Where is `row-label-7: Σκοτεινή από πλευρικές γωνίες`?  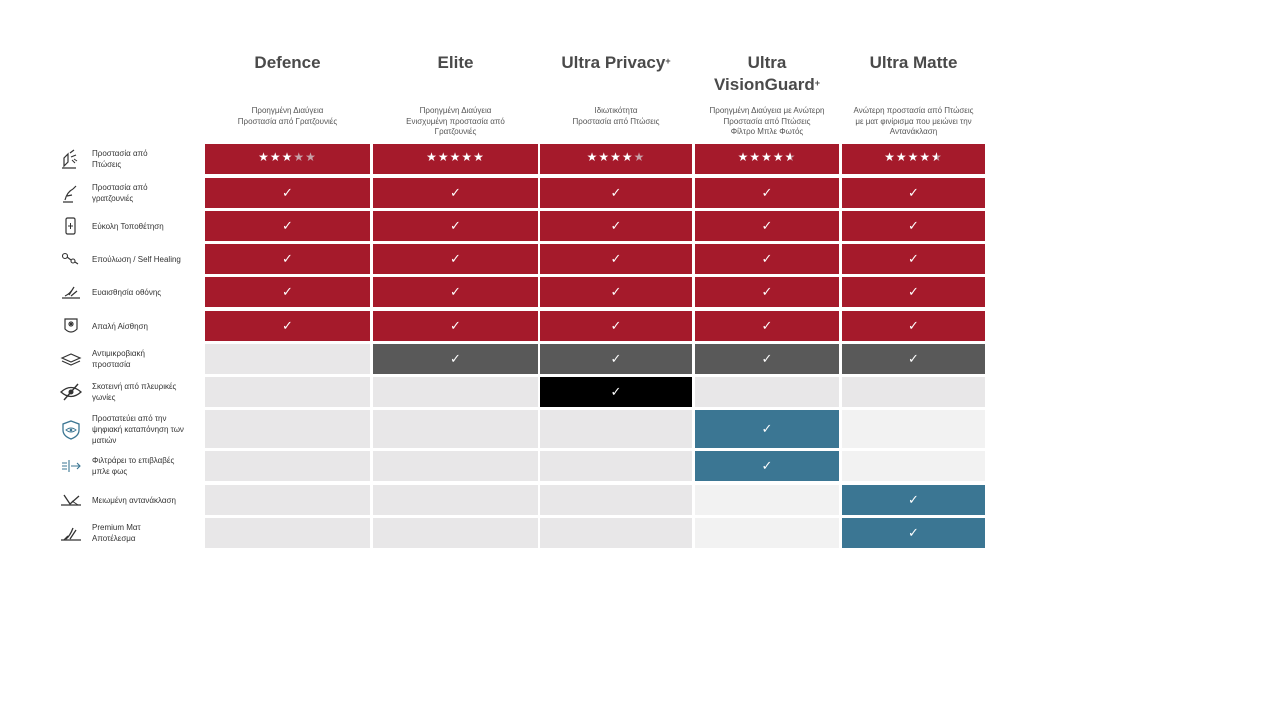
row-label-7: Σκοτεινή από πλευρικές γωνίες is located at coordinates (134, 392).